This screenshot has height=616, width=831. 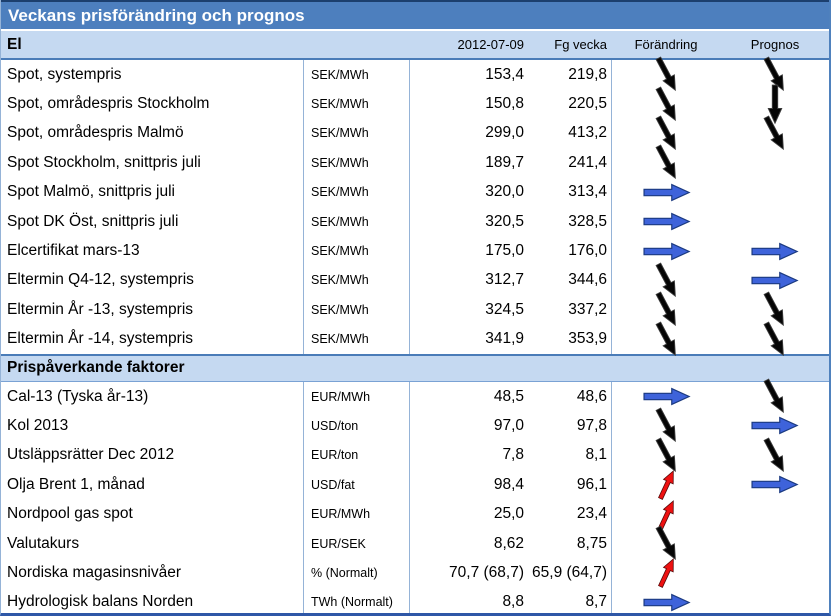 What do you see at coordinates (587, 280) in the screenshot?
I see `value-previous: 344,6` at bounding box center [587, 280].